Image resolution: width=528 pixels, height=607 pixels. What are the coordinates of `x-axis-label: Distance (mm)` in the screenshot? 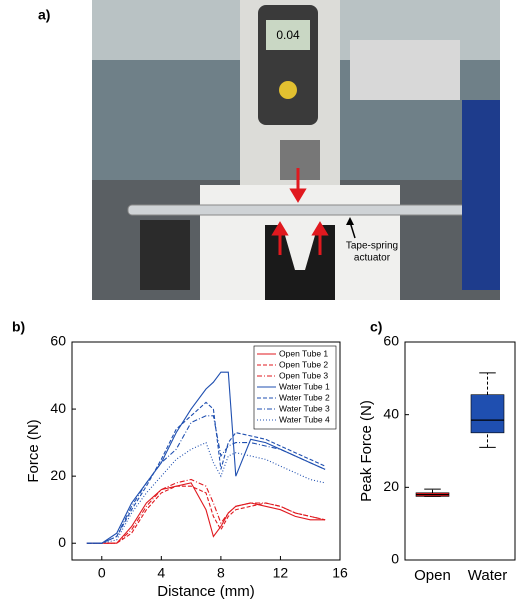 It's located at (206, 591).